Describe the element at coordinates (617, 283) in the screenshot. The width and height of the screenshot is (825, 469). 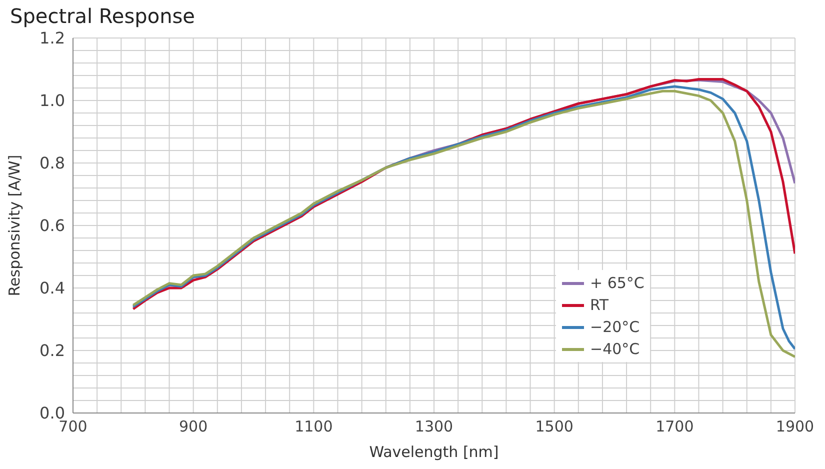
I see `legend-label: + 65°C` at that location.